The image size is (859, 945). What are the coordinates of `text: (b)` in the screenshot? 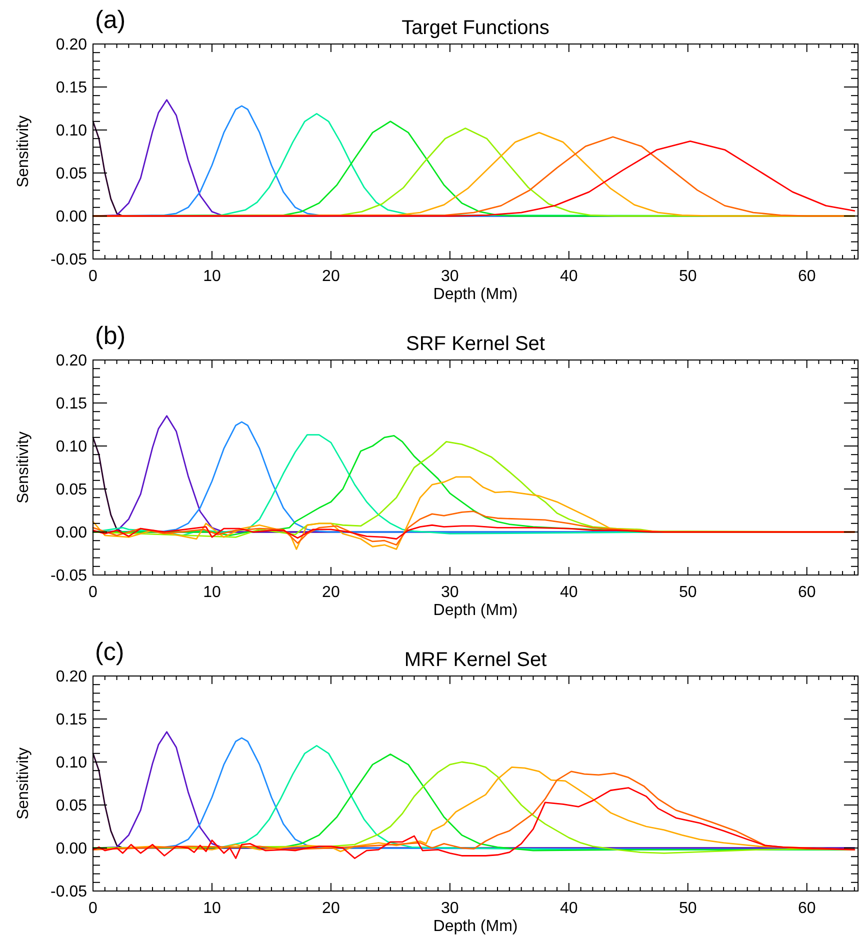 It's located at (110, 336).